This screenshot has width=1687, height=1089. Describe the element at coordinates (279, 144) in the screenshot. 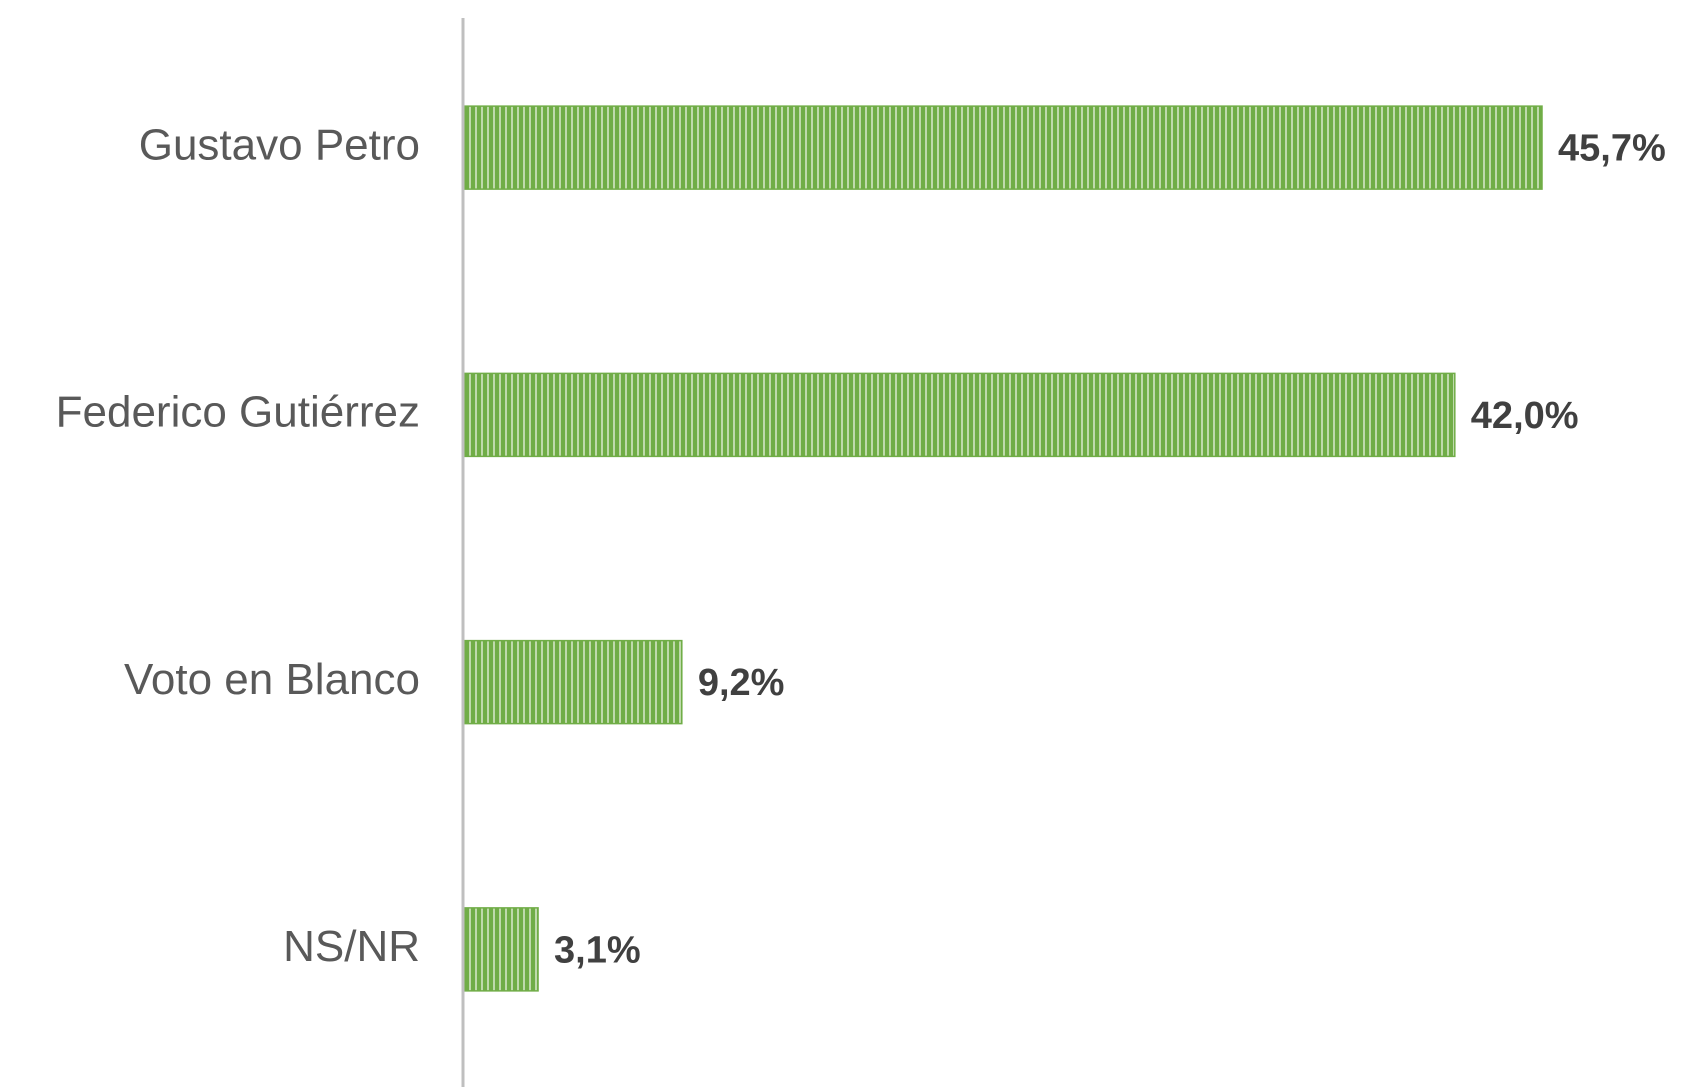

I see `category-label: Gustavo Petro` at that location.